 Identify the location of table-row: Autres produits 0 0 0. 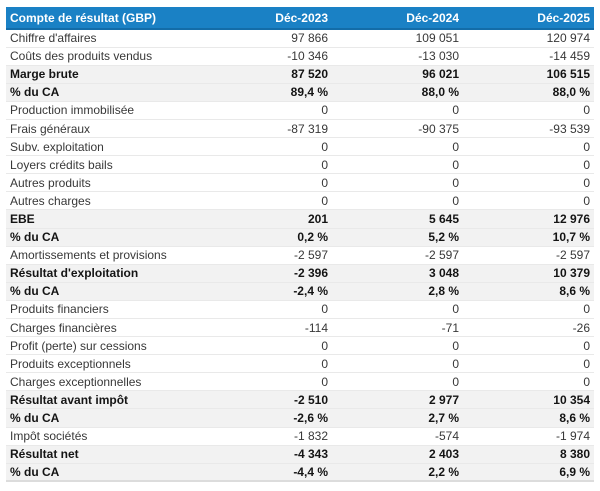
(300, 183).